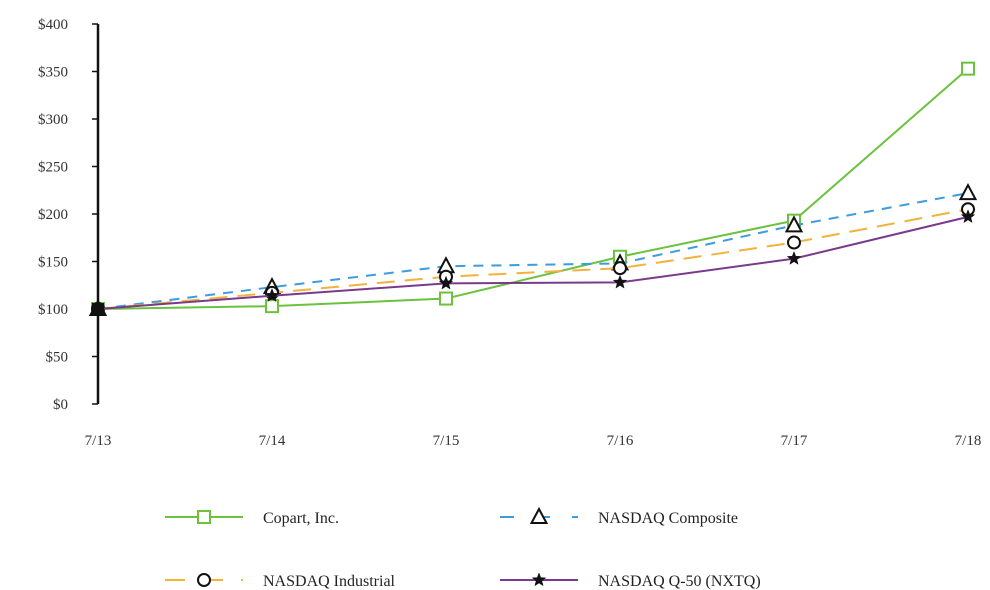 Image resolution: width=990 pixels, height=590 pixels. Describe the element at coordinates (98, 441) in the screenshot. I see `x-tick-label: 7/13` at that location.